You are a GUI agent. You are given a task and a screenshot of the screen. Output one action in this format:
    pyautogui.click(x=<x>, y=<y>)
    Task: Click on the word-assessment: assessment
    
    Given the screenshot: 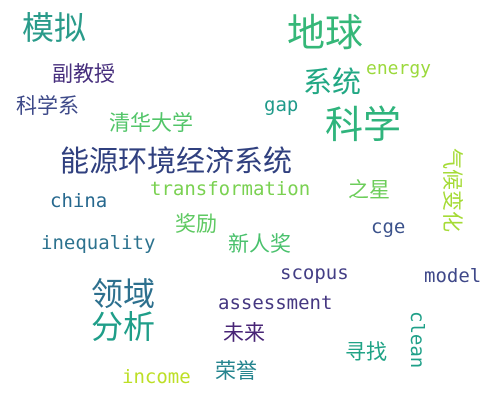 What is the action you would take?
    pyautogui.click(x=275, y=303)
    